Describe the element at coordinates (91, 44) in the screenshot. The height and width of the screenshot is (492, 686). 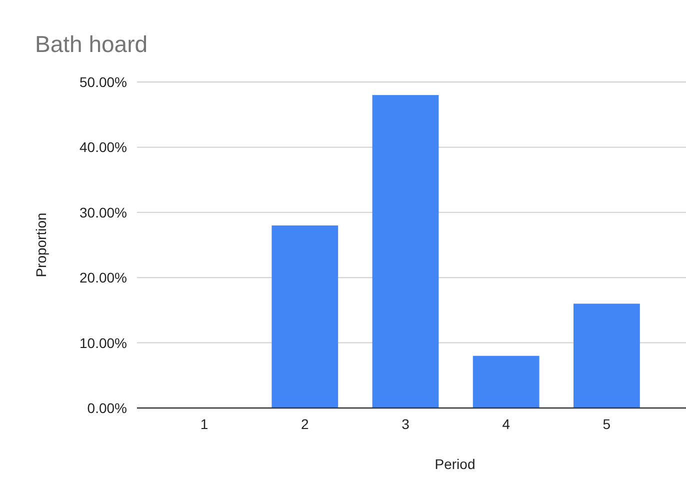
I see `chart-title: Bath hoard` at that location.